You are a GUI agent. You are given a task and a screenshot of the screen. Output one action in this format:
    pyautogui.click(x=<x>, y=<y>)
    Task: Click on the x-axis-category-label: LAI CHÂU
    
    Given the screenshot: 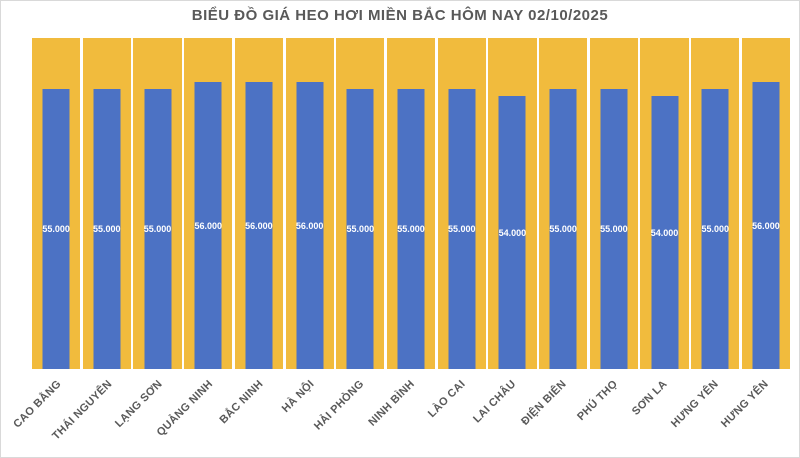 What is the action you would take?
    pyautogui.click(x=495, y=402)
    